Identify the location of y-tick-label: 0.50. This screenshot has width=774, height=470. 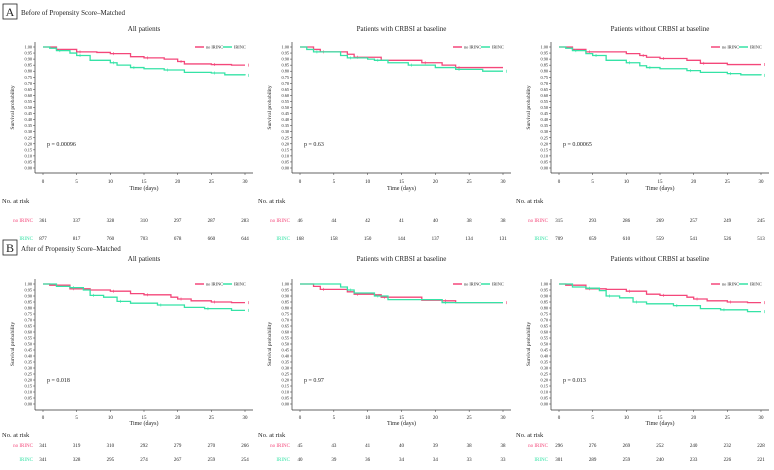
(285, 344).